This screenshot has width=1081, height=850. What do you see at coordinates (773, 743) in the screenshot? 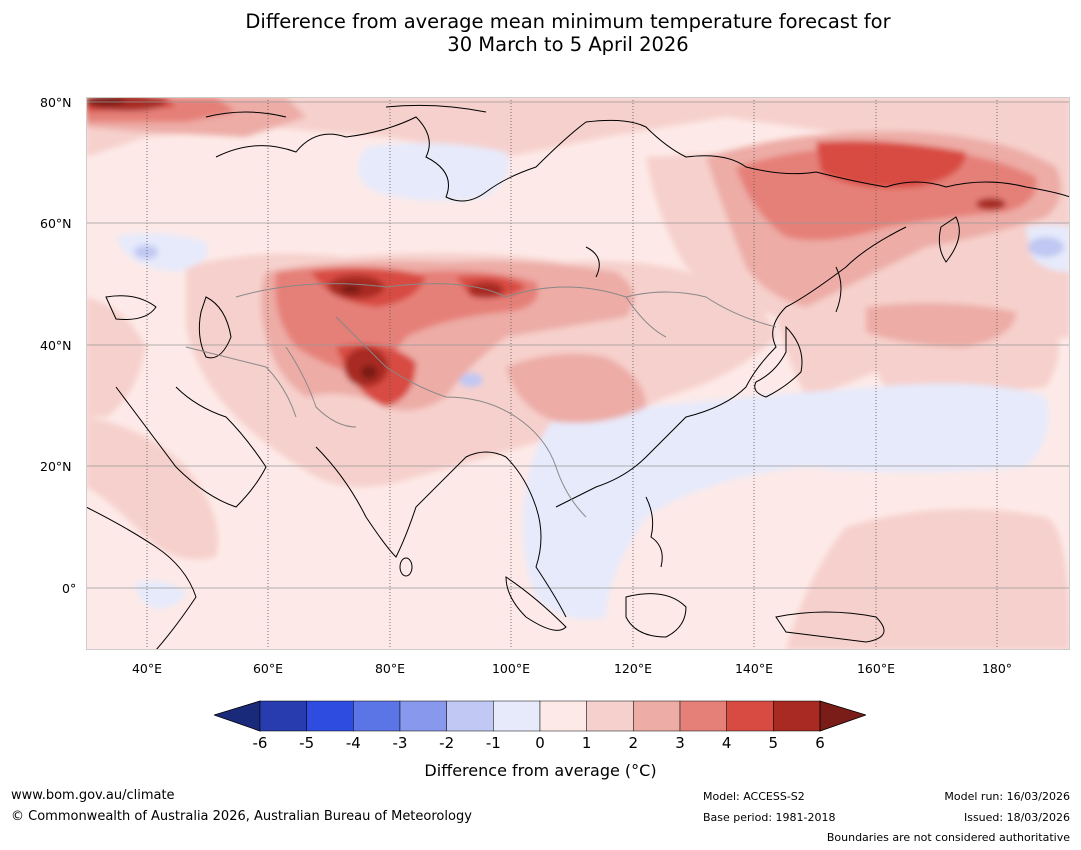
I see `colorbar-tick: 5` at bounding box center [773, 743].